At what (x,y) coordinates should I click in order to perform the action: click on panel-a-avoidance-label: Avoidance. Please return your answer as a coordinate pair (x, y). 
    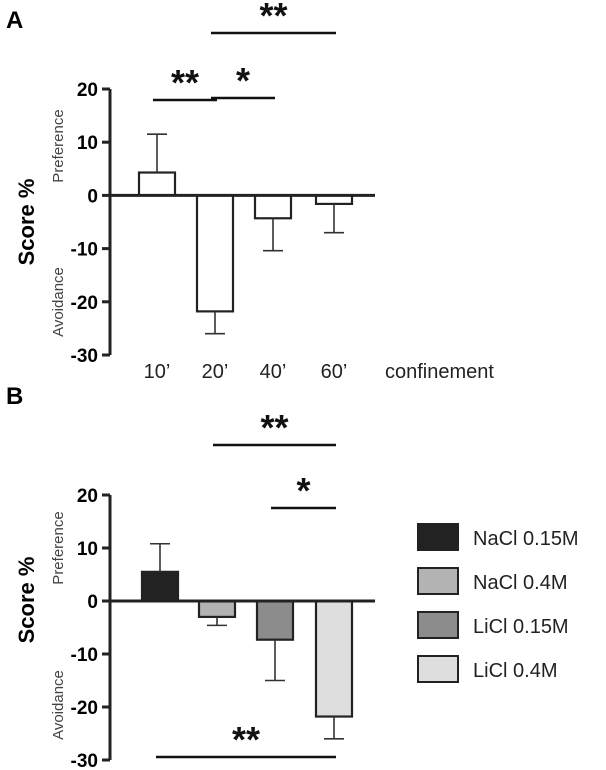
    Looking at the image, I should click on (58, 302).